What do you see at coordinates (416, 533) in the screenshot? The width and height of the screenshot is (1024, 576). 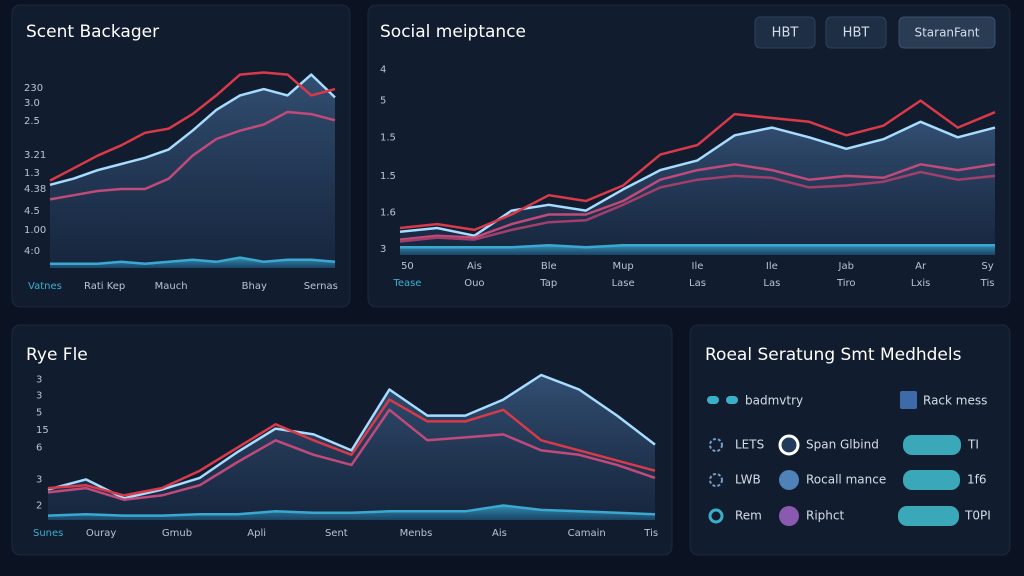 I see `x-tick-label: Menbs` at bounding box center [416, 533].